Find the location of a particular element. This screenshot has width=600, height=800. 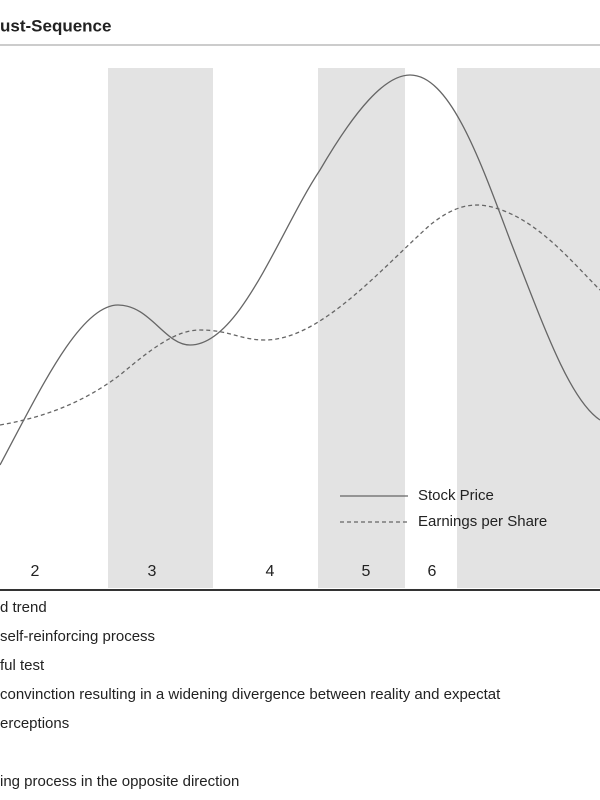

stage-label: 5 is located at coordinates (366, 571).